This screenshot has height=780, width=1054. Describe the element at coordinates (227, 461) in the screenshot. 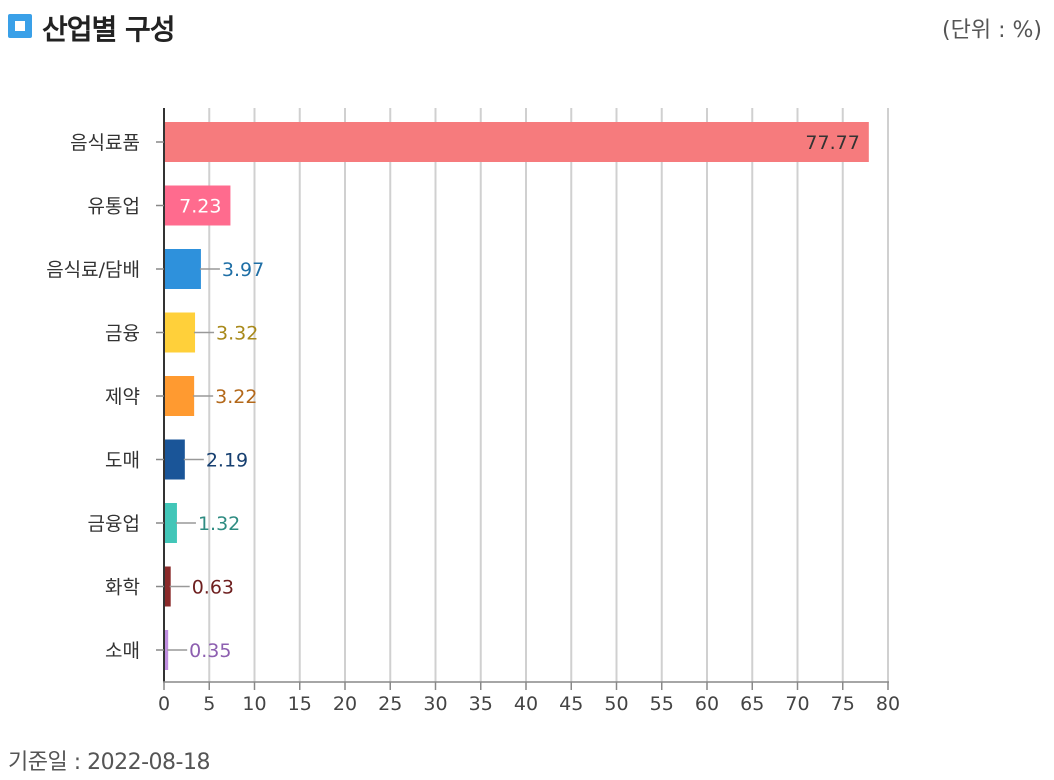

I see `value-label: 2.19` at that location.